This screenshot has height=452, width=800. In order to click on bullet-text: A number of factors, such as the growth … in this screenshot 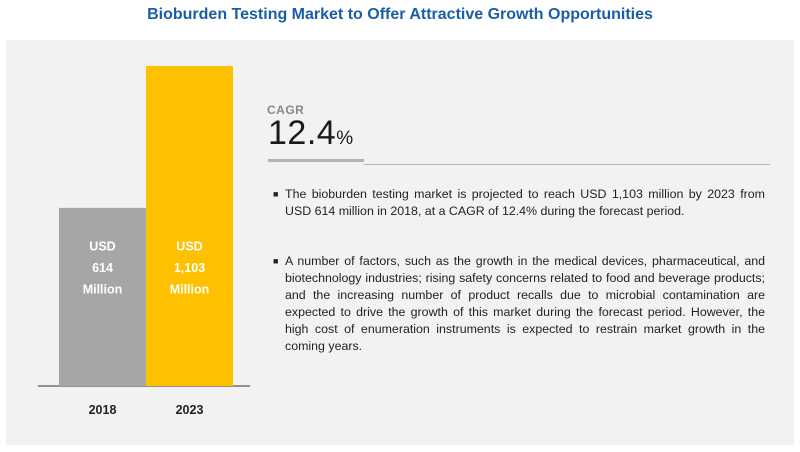, I will do `click(525, 303)`.